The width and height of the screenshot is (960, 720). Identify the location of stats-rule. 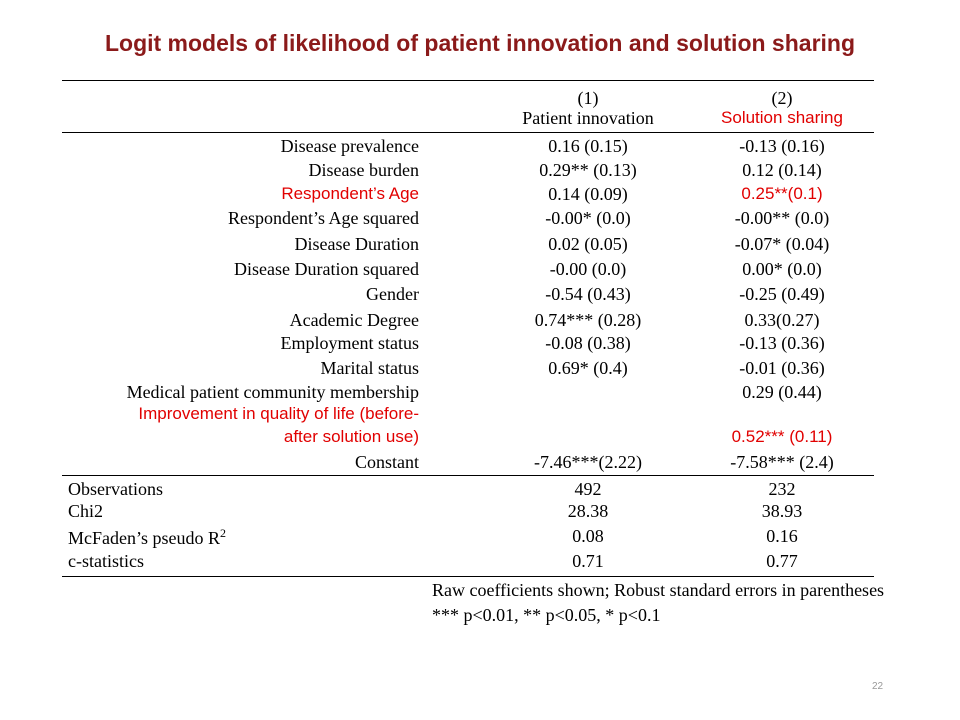
(468, 475).